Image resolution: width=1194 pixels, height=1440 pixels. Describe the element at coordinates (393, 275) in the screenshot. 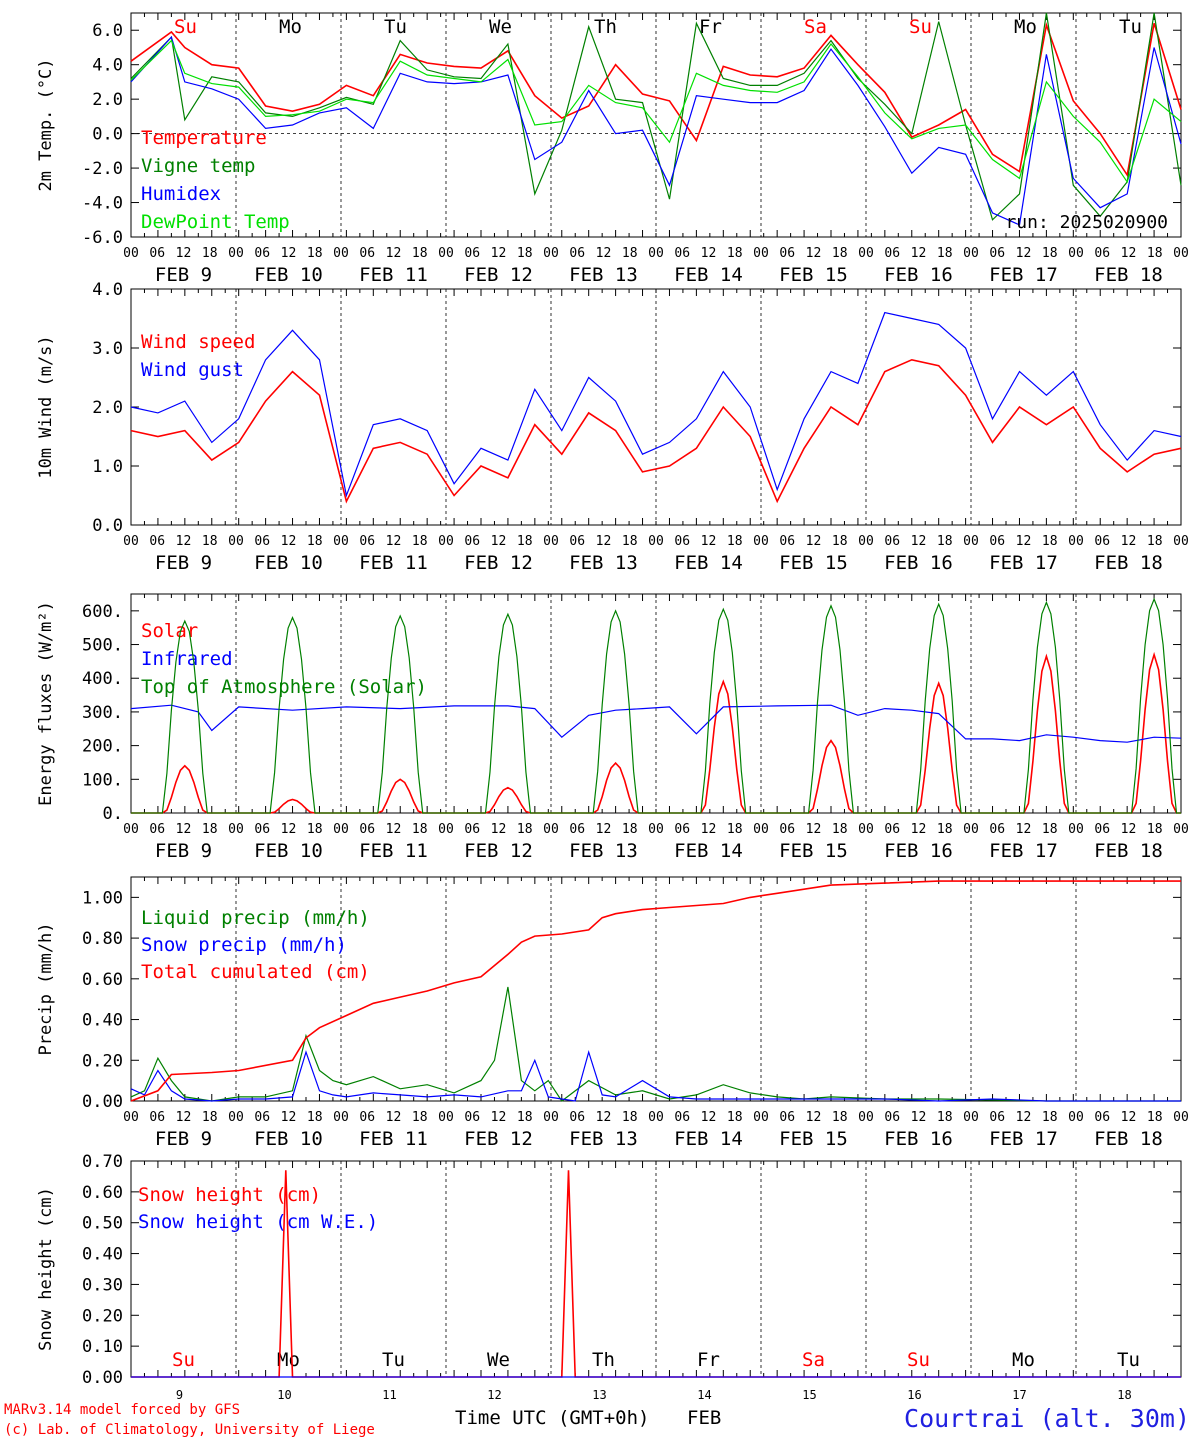

I see `date-label: FEB 11` at that location.